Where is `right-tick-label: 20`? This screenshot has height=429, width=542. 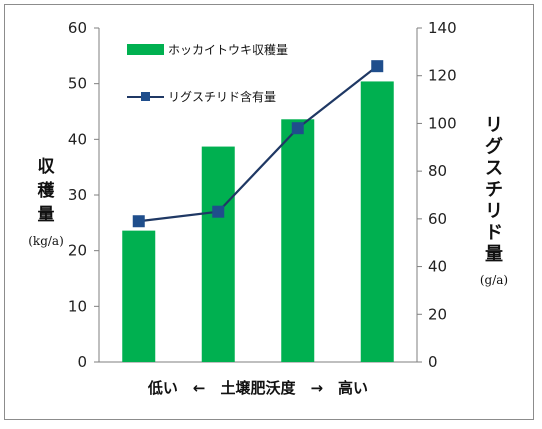 right-tick-label: 20 is located at coordinates (437, 314).